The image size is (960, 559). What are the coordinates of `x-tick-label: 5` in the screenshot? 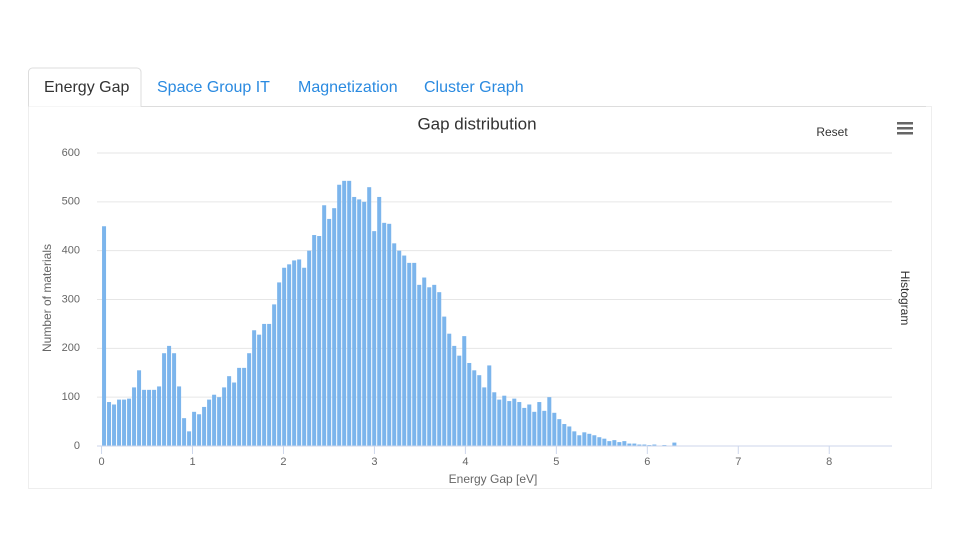 It's located at (556, 462).